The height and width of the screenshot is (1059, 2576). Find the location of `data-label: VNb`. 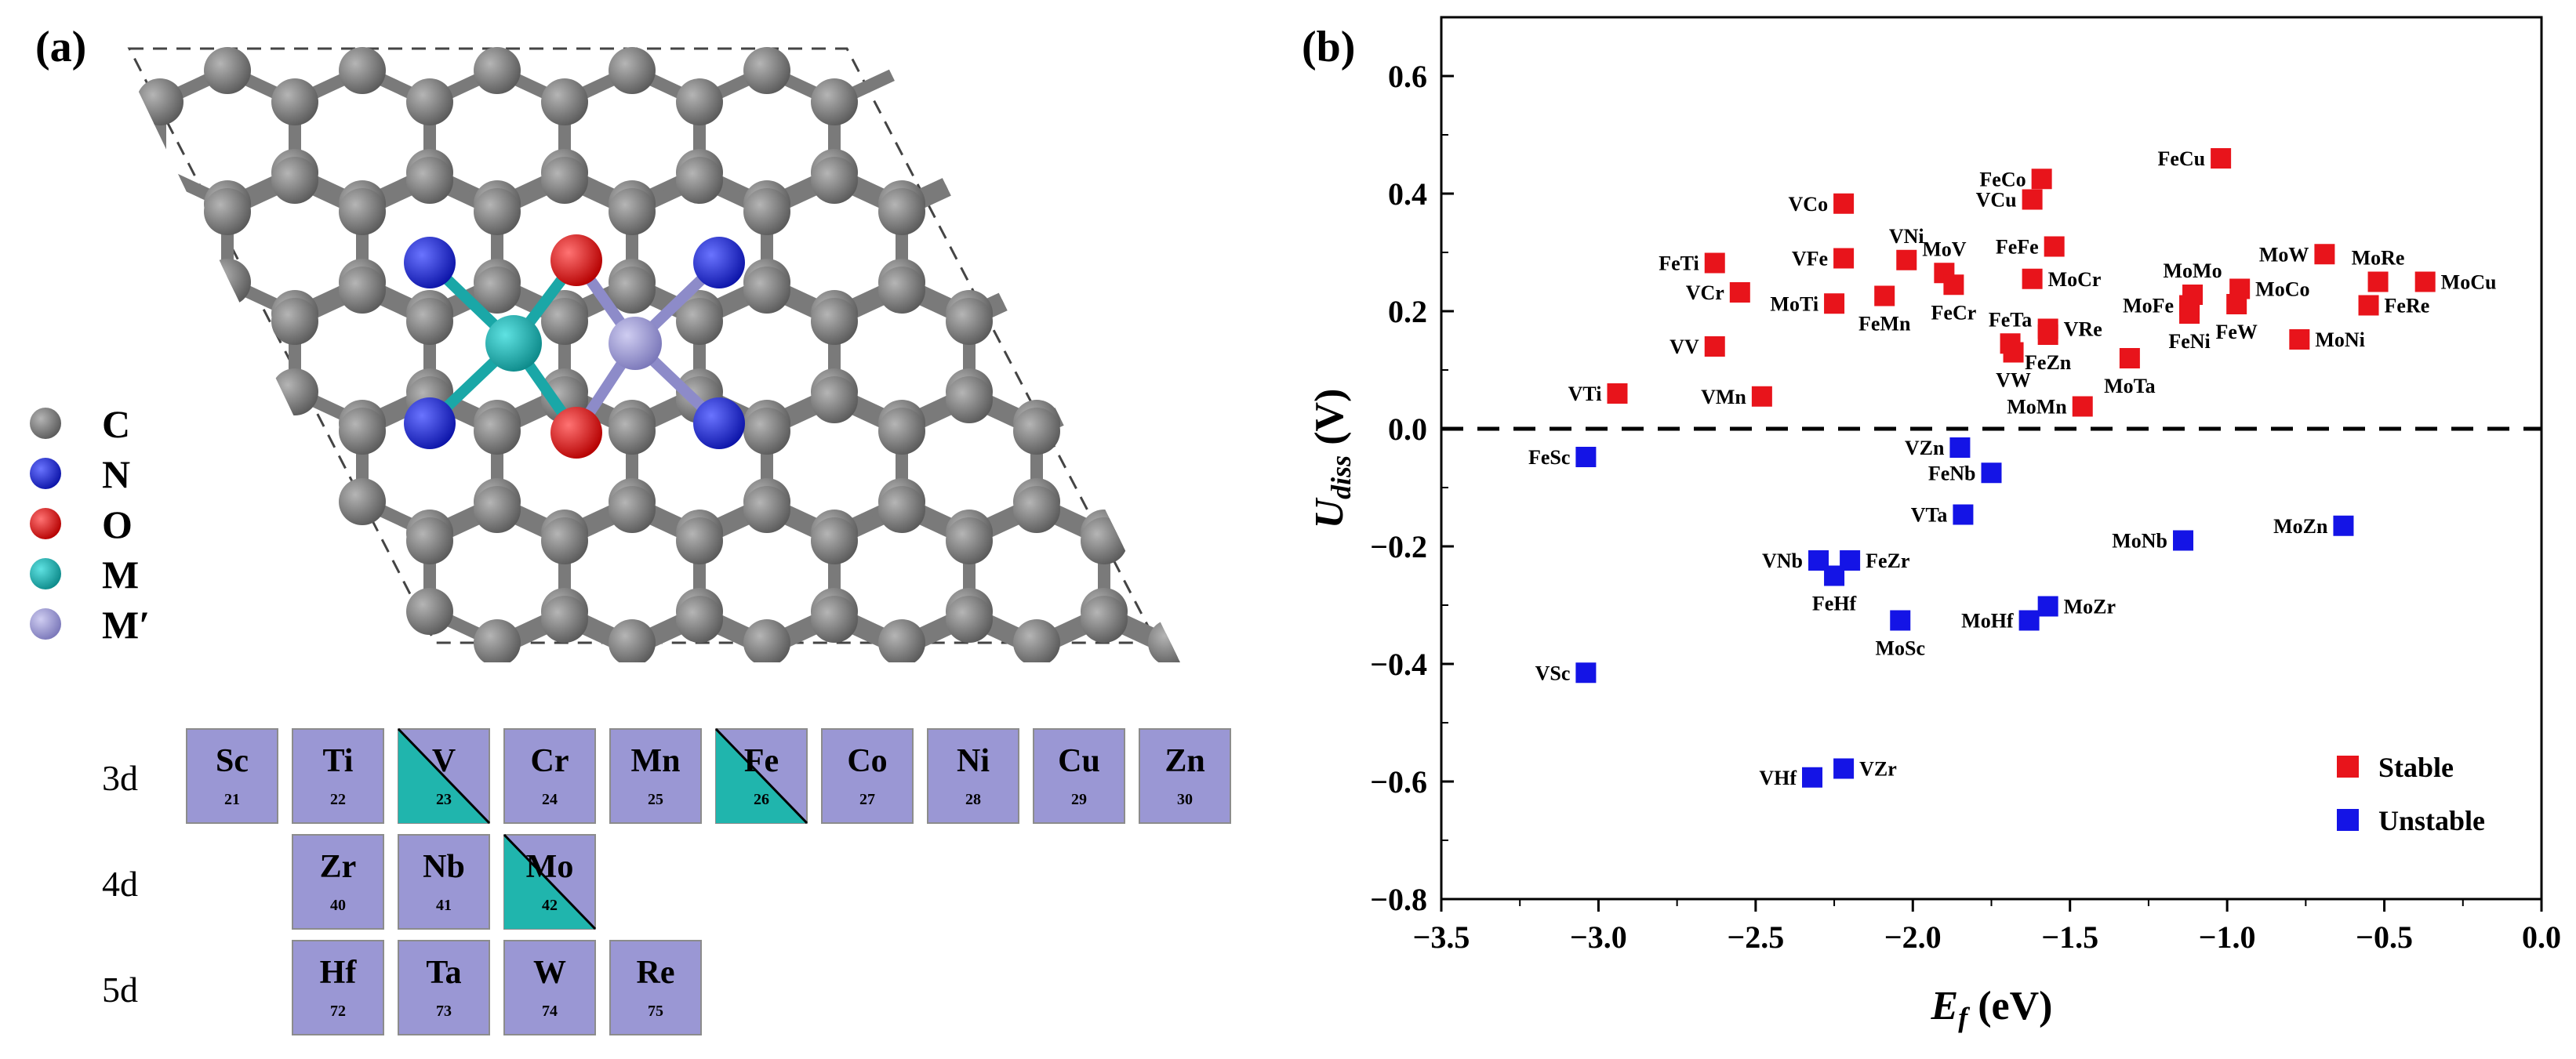

data-label: VNb is located at coordinates (1782, 560).